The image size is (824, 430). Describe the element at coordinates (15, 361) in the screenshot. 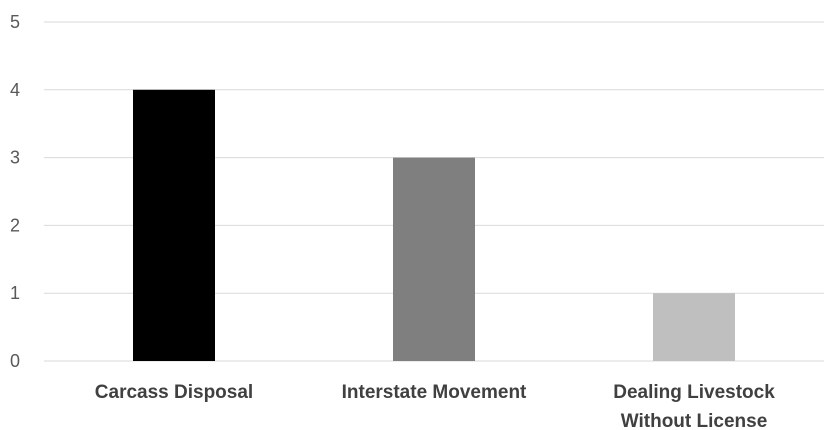

I see `y-tick-label: 0` at that location.